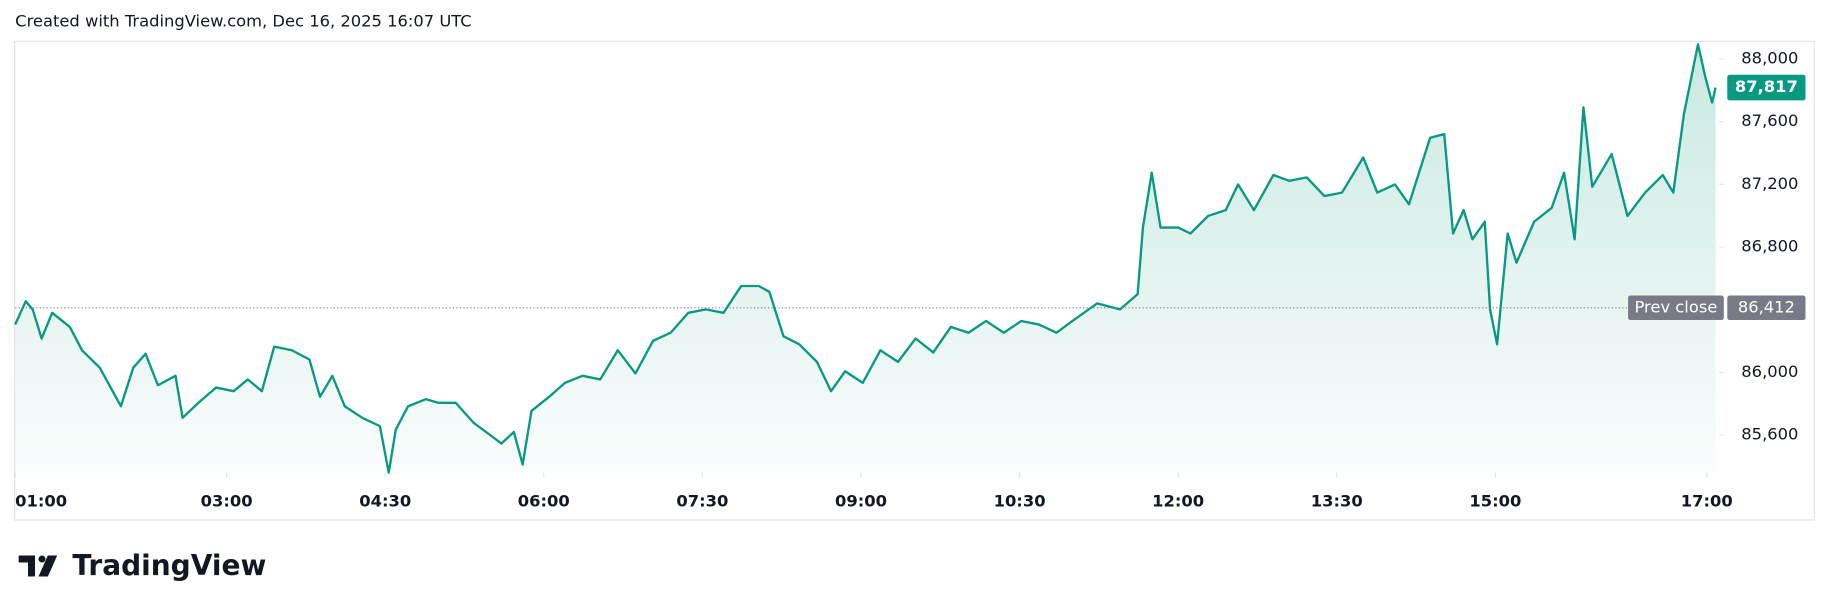 This screenshot has height=611, width=1830. Describe the element at coordinates (544, 500) in the screenshot. I see `x-tick-label: 06:00` at that location.